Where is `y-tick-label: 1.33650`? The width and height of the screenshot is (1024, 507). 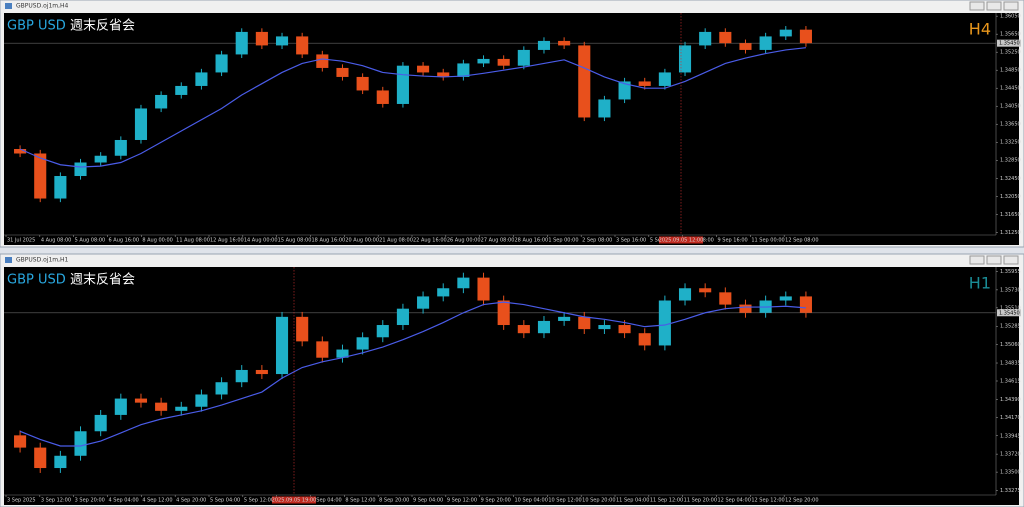 y-tick-label: 1.33650 is located at coordinates (1010, 125).